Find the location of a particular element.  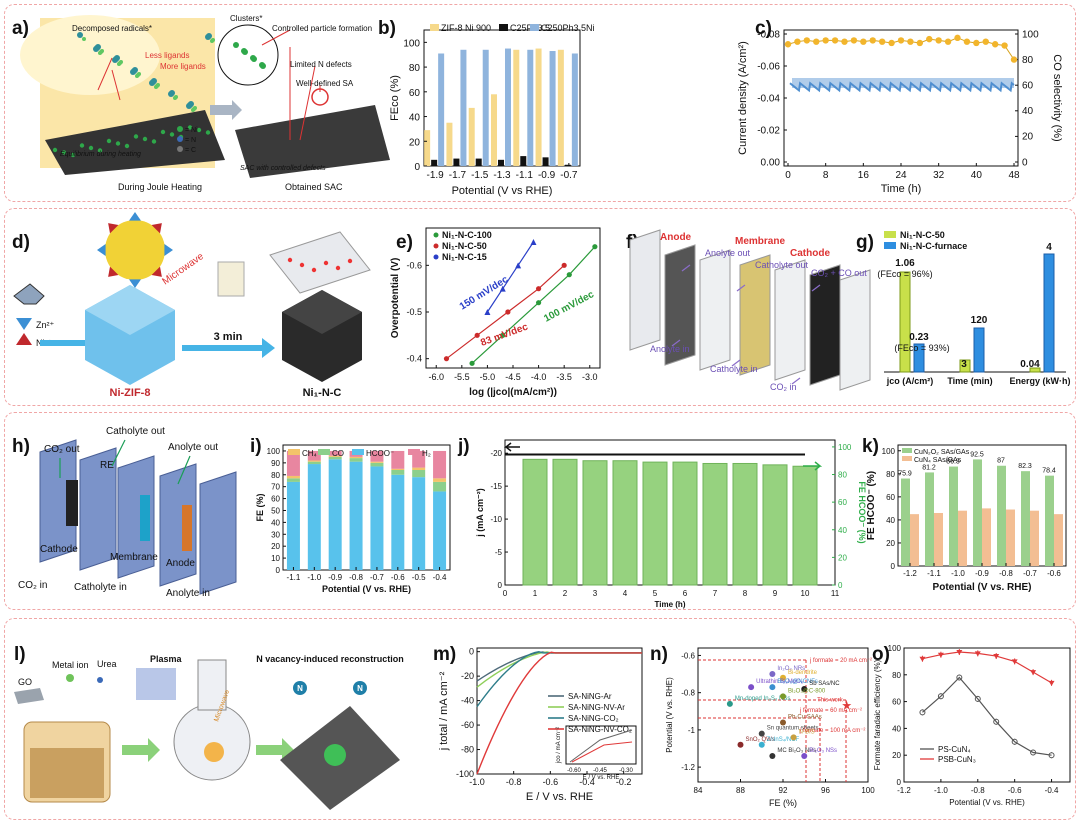

l-text-urea: Urea is located at coordinates (107, 664).